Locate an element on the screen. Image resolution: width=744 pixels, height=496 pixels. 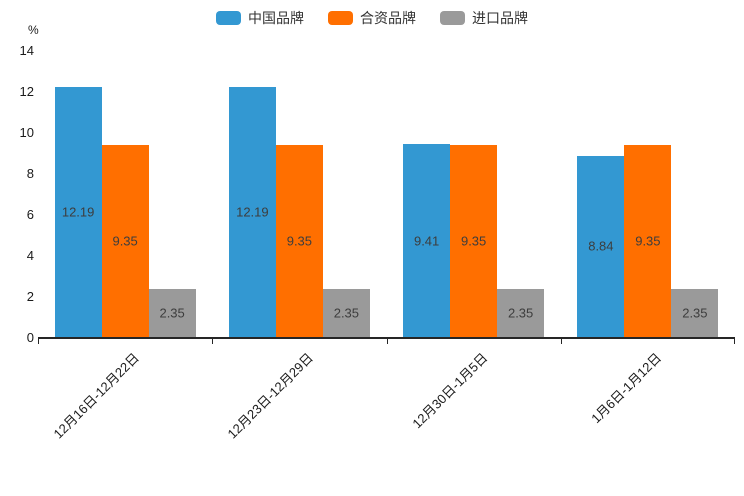
y-axis-tick-label: 6 is located at coordinates (30, 214).